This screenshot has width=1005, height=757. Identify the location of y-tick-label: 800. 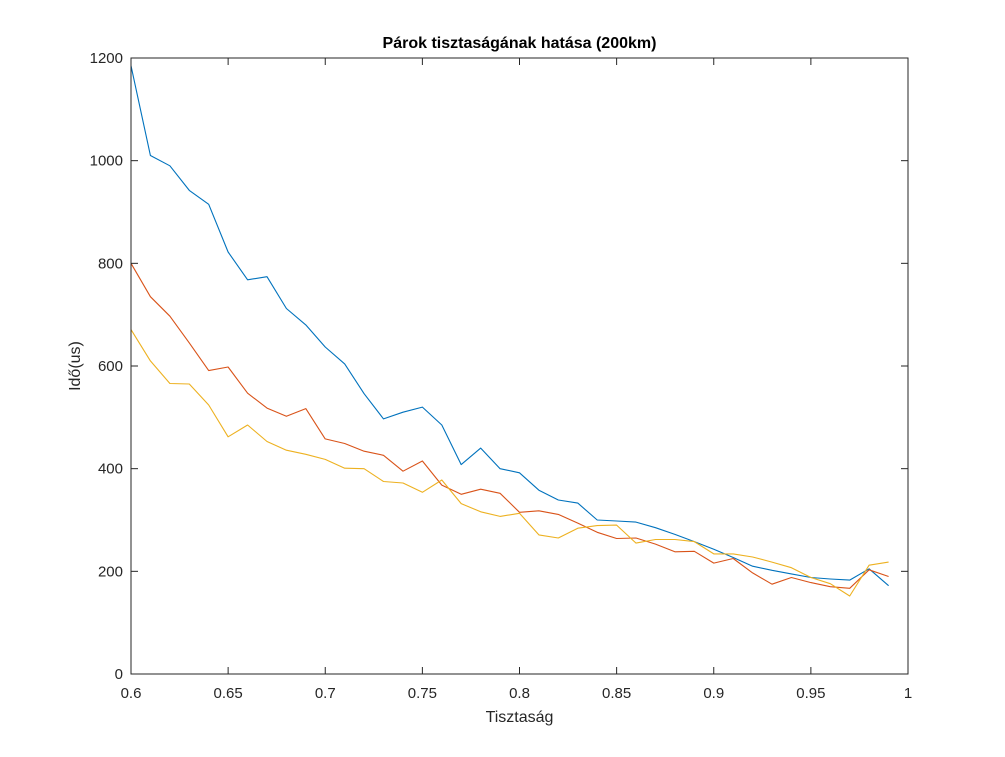
(110, 263).